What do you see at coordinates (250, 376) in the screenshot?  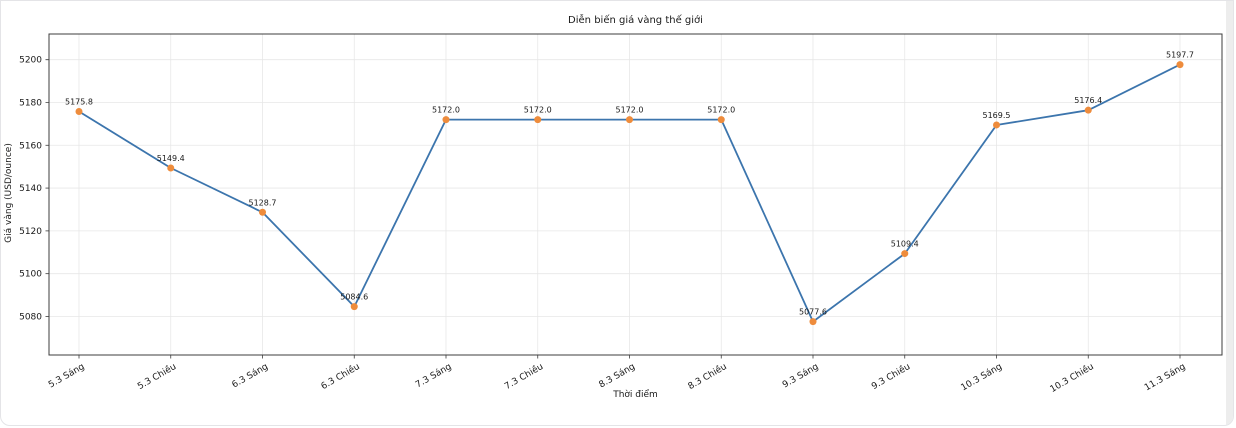 I see `x-tick-label: 6.3 Sáng` at bounding box center [250, 376].